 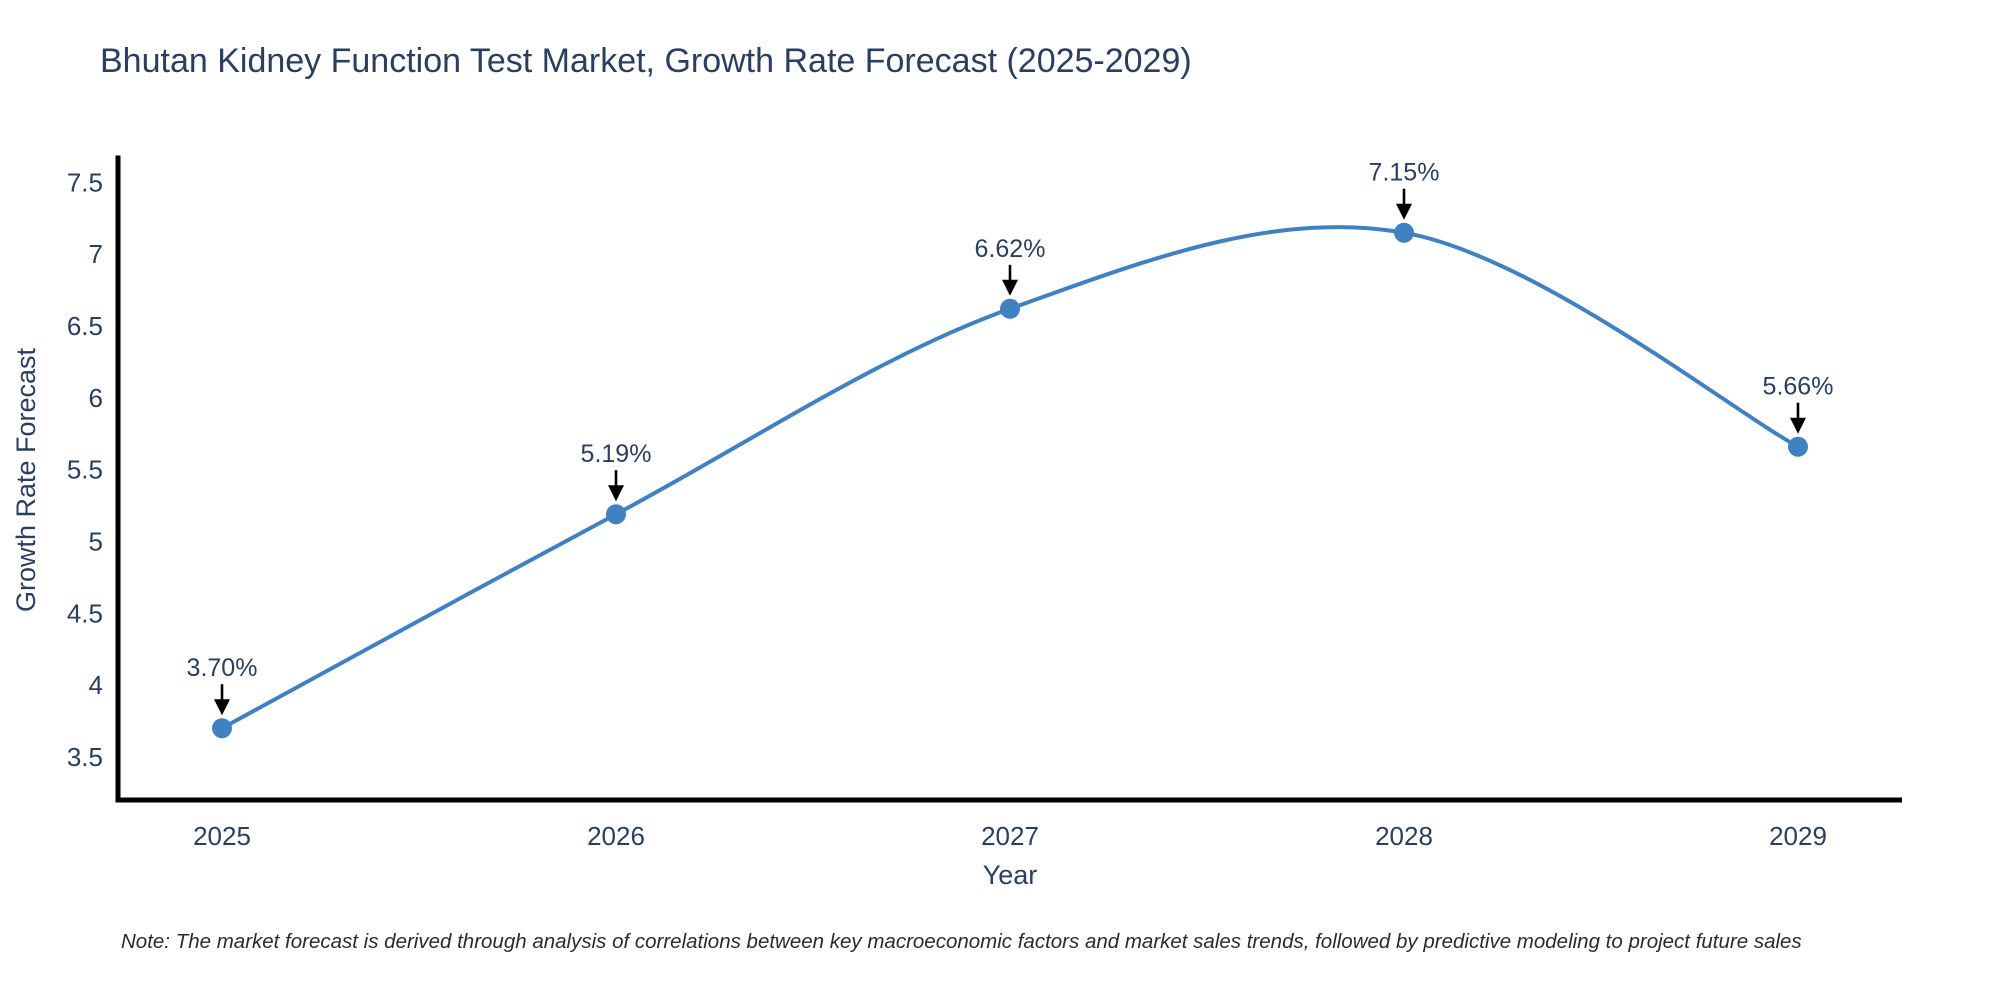 I want to click on y-tick-label: 7.5, so click(x=85, y=182).